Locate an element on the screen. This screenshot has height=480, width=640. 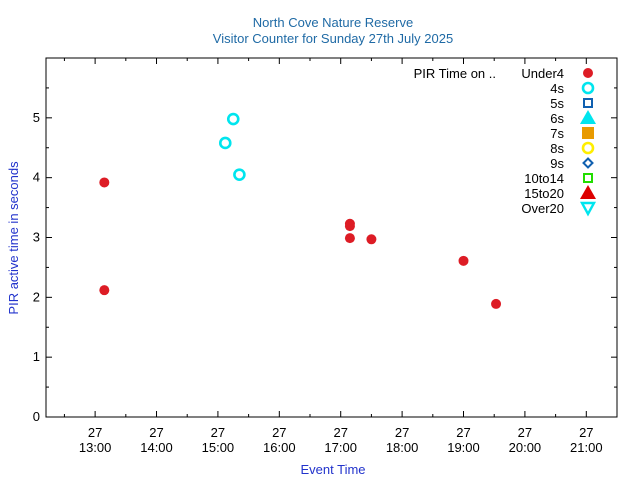
y-axis-label: PIR active time in seconds is located at coordinates (13, 238).